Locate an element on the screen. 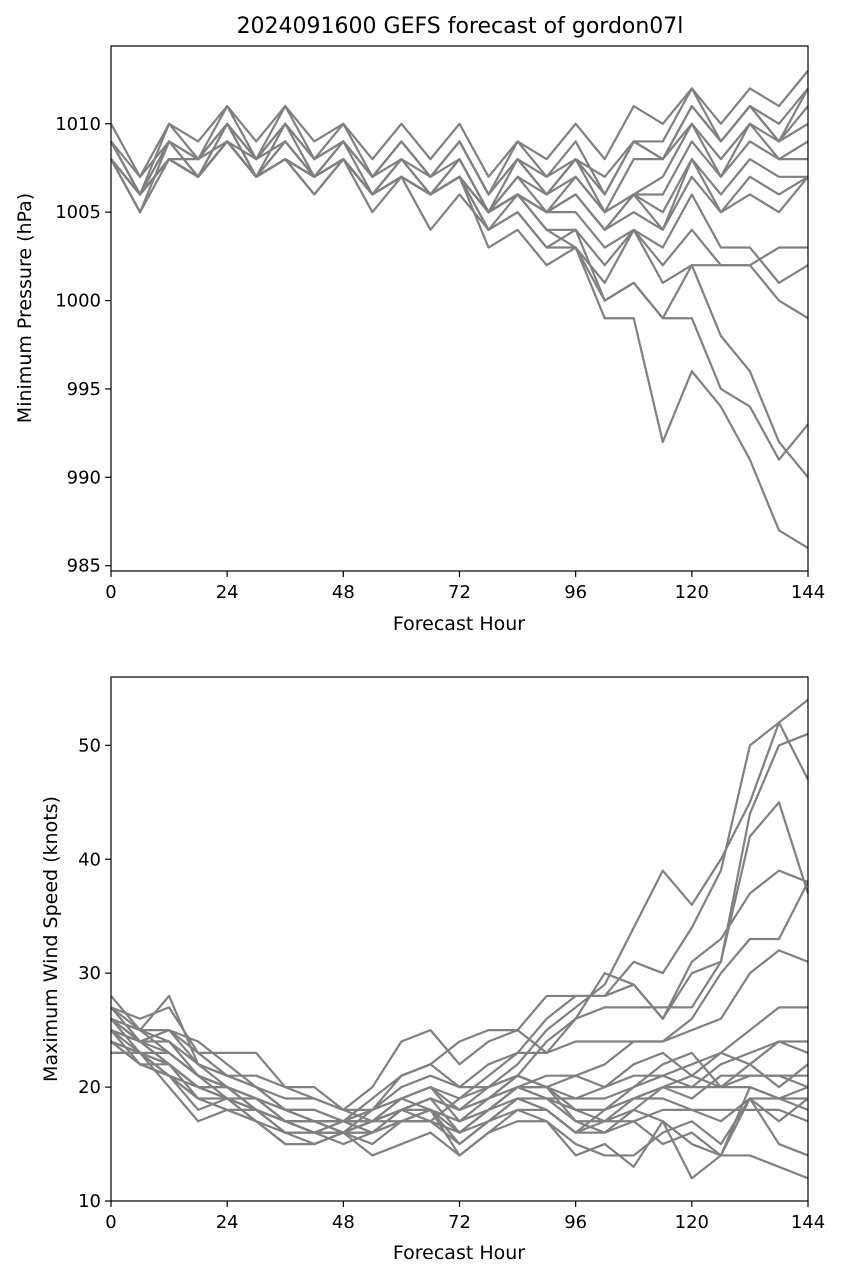 The width and height of the screenshot is (843, 1279). wind-x-tick-label: 0 is located at coordinates (110, 1222).